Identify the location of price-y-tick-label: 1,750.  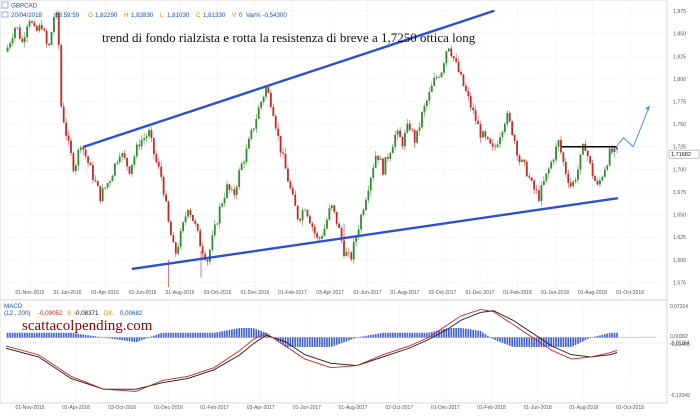
(679, 125).